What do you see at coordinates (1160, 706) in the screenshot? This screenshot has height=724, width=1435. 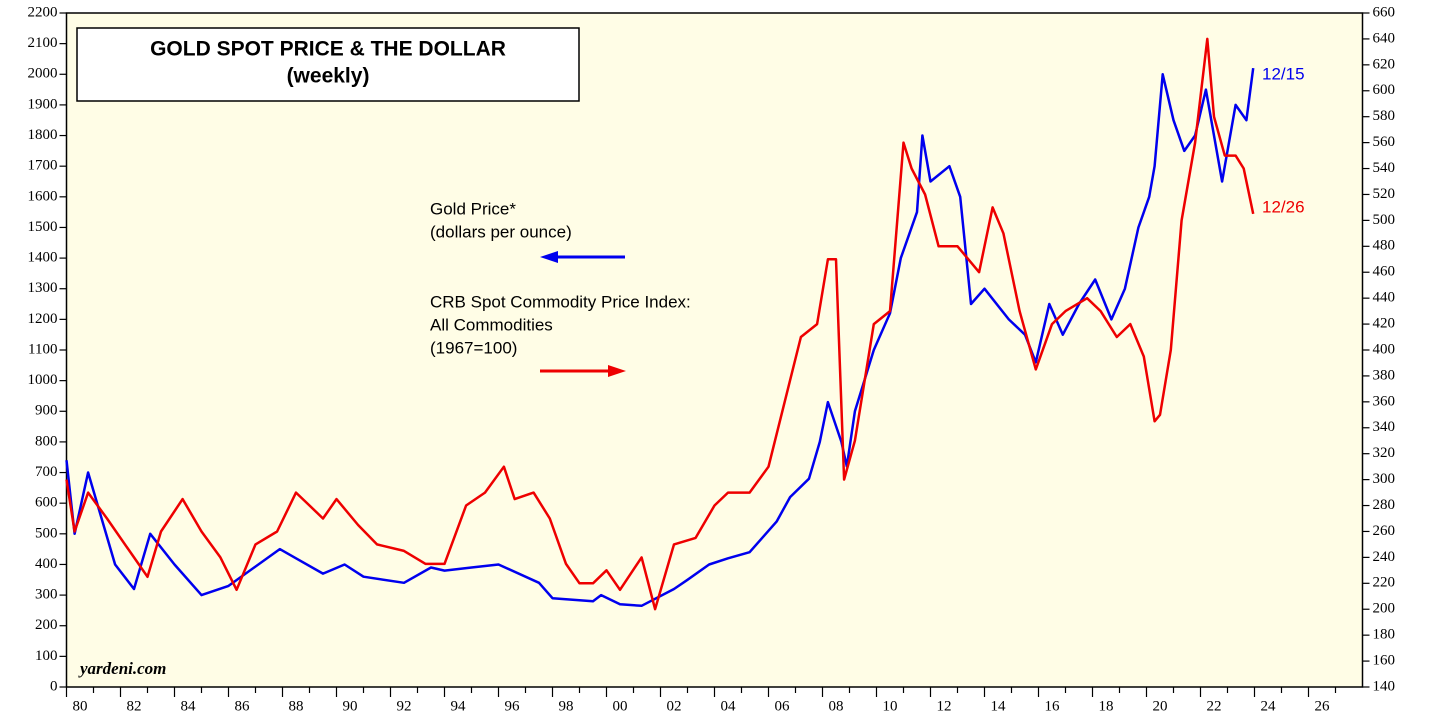 I see `x-tick-label: 20` at bounding box center [1160, 706].